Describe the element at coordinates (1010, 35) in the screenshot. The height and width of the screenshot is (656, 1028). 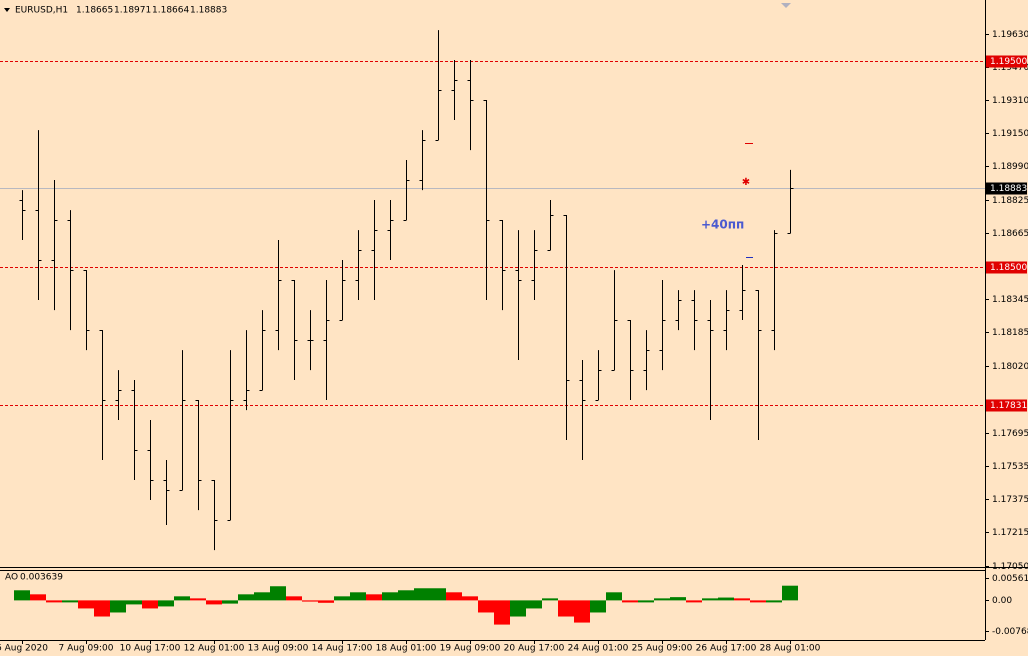
I see `y-tick-label: 1.19630` at that location.